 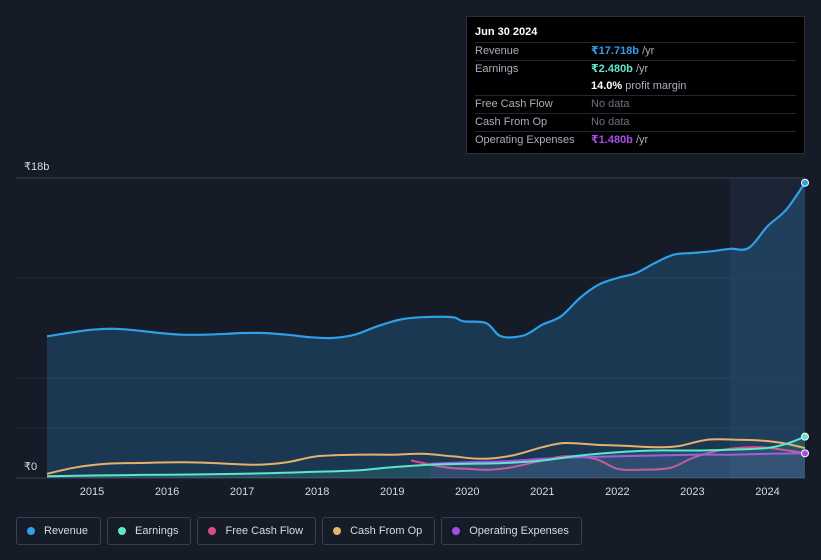 What do you see at coordinates (497, 69) in the screenshot?
I see `tooltip-label: Earnings` at bounding box center [497, 69].